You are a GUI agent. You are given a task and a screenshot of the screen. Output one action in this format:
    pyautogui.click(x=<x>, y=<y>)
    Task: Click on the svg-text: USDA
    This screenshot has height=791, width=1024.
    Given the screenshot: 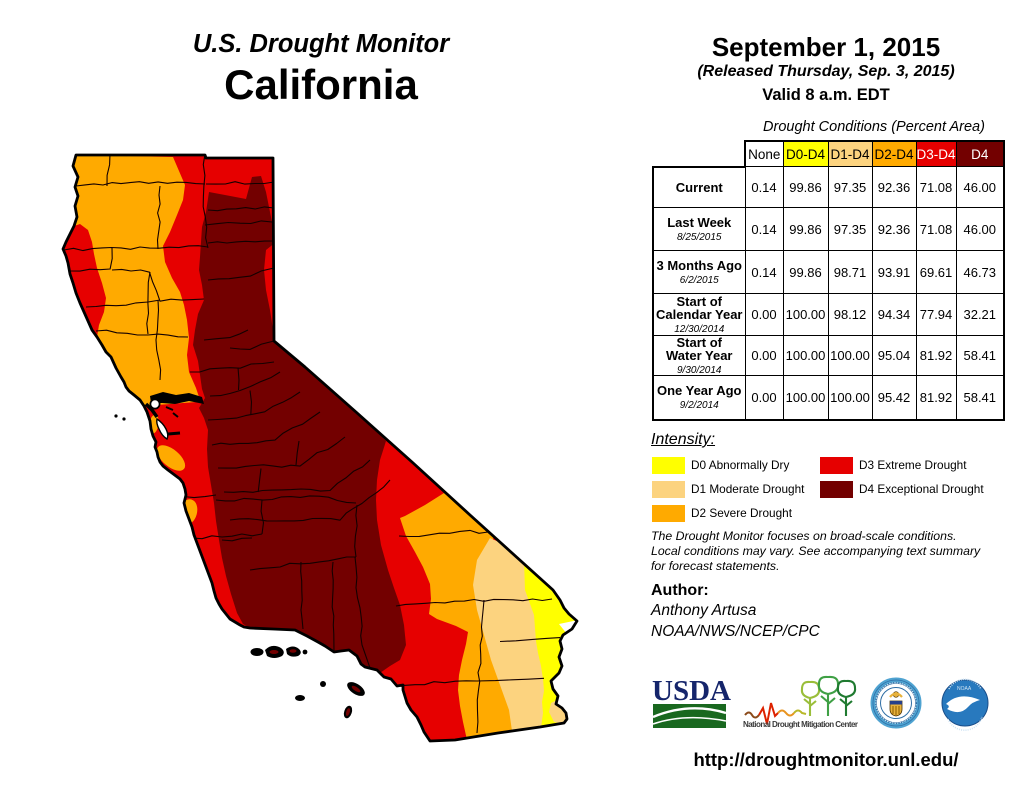 What is the action you would take?
    pyautogui.click(x=691, y=691)
    